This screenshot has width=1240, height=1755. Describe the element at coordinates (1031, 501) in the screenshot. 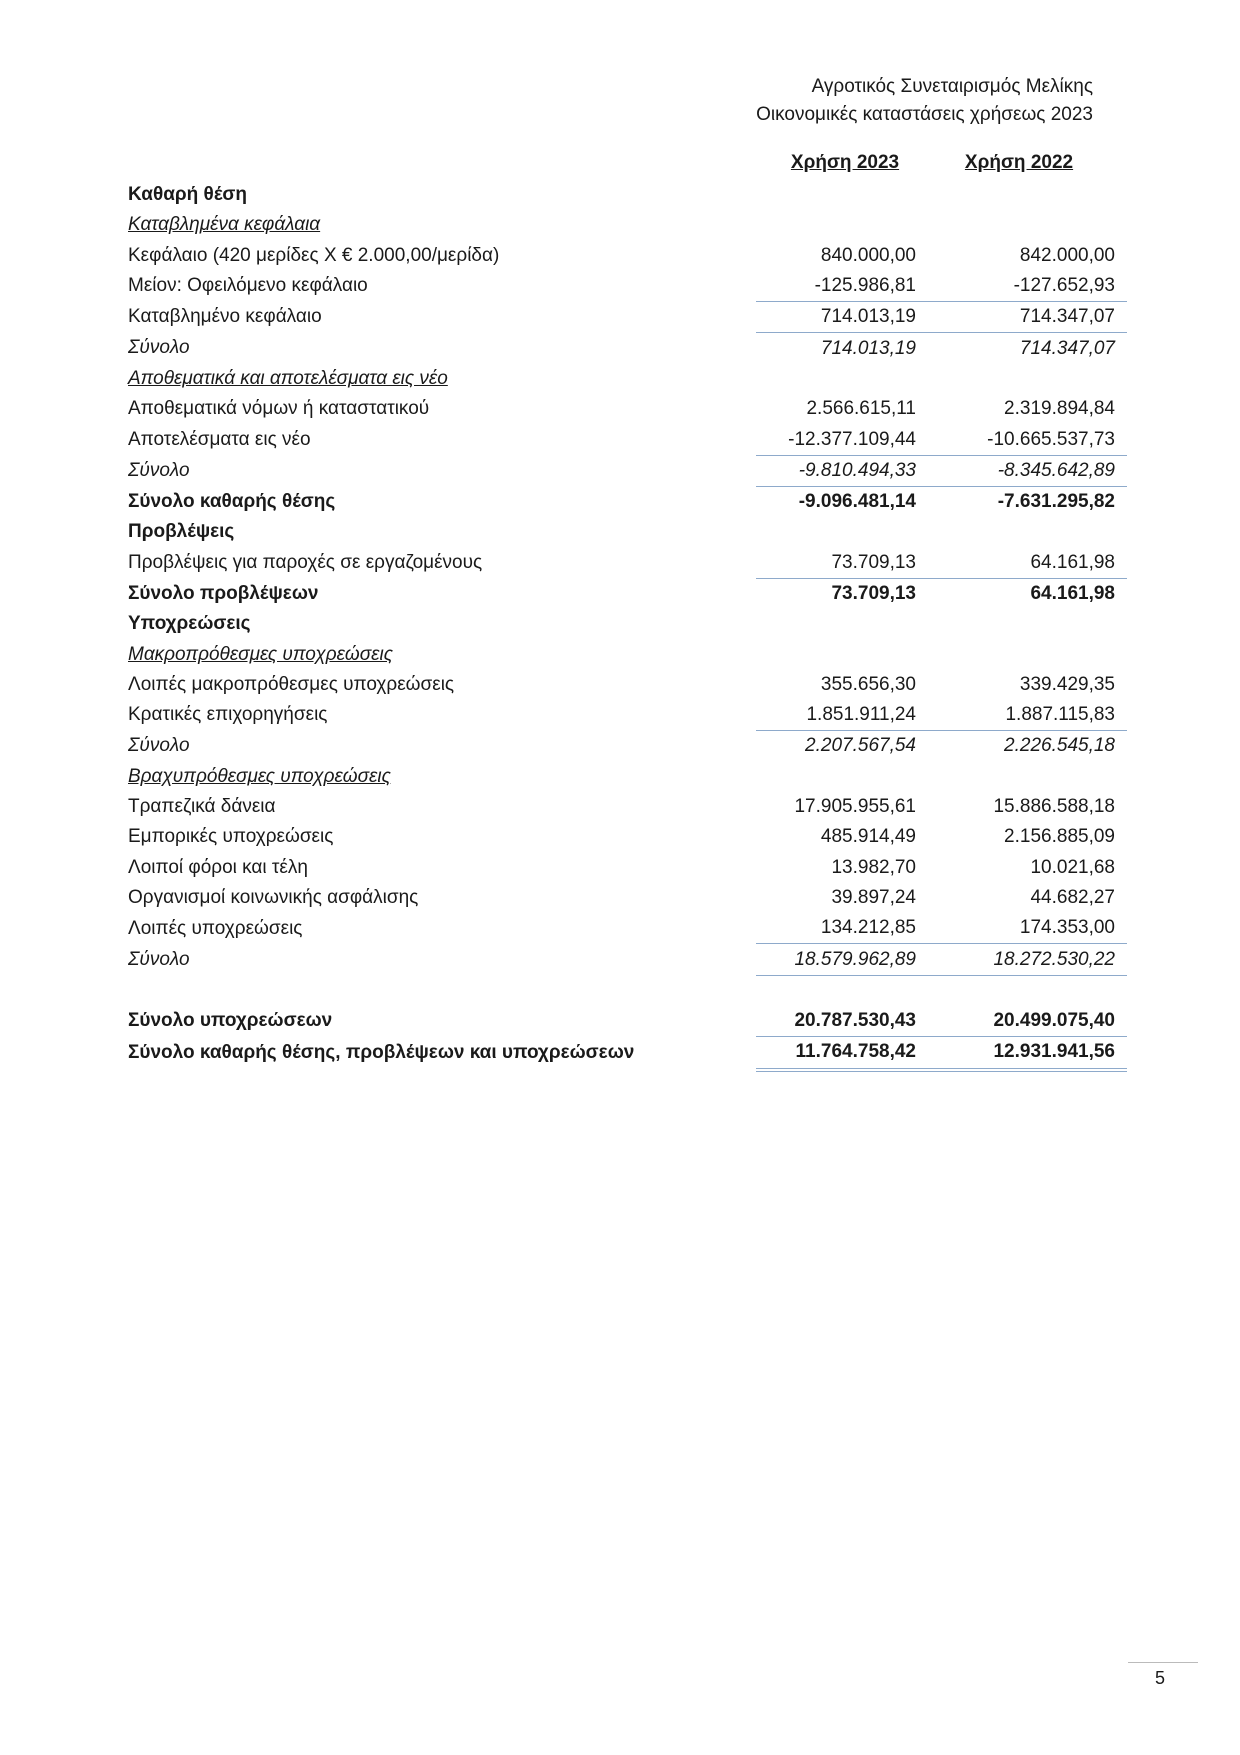

I see `value-2022: -7.631.295,82` at that location.